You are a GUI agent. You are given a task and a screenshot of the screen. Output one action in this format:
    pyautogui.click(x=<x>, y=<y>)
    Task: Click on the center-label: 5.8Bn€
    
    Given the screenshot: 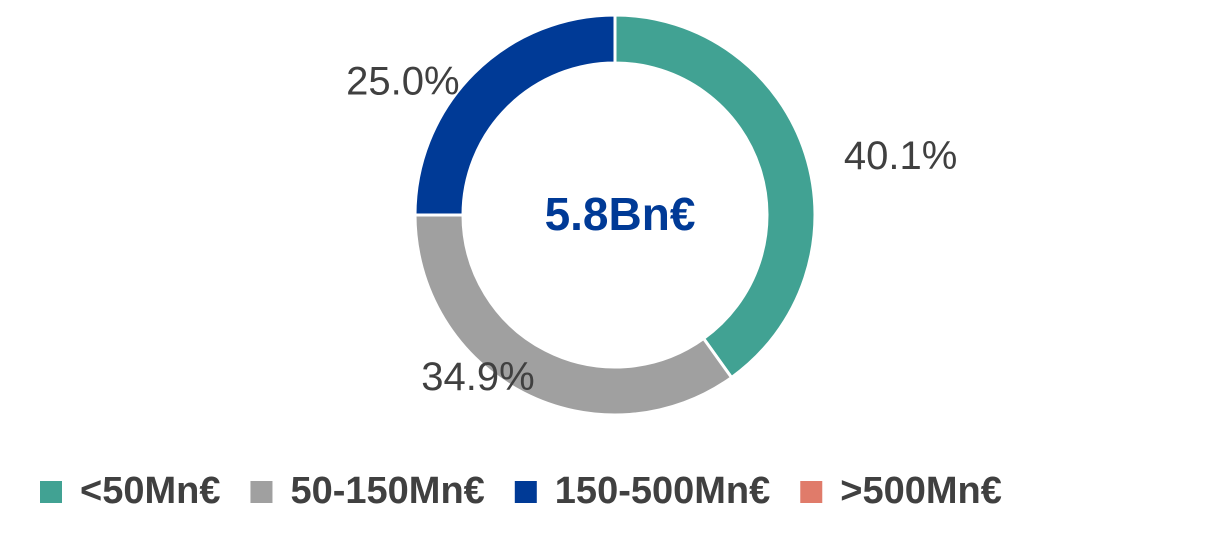 What is the action you would take?
    pyautogui.click(x=620, y=214)
    